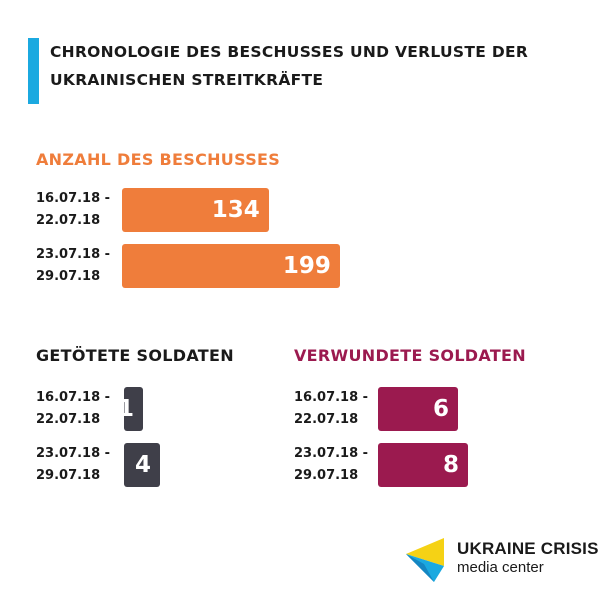 This screenshot has width=600, height=600. What do you see at coordinates (410, 355) in the screenshot?
I see `wounded-soldiers-heading: Verwundete Soldaten` at bounding box center [410, 355].